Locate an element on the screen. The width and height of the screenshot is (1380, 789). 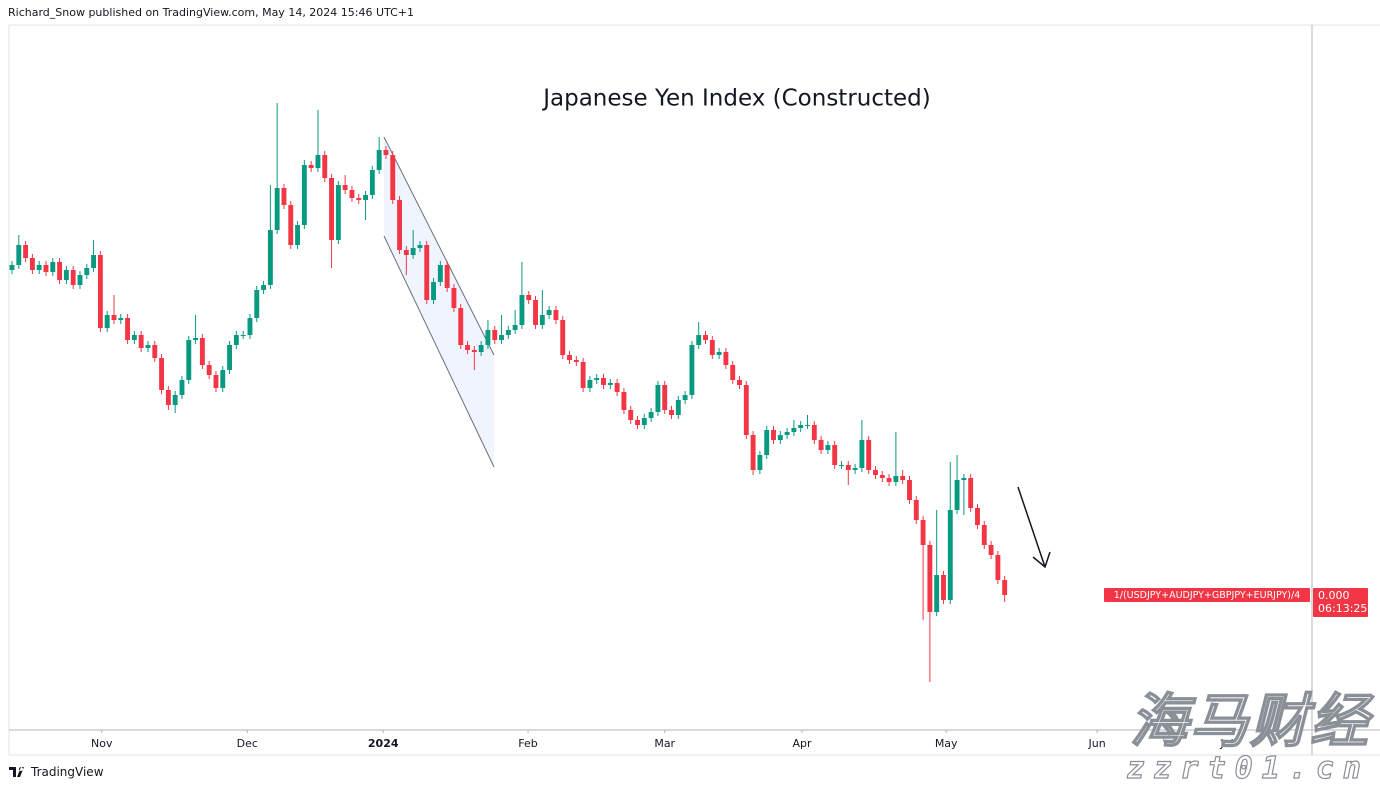
x-tick-label: Jul is located at coordinates (1226, 743).